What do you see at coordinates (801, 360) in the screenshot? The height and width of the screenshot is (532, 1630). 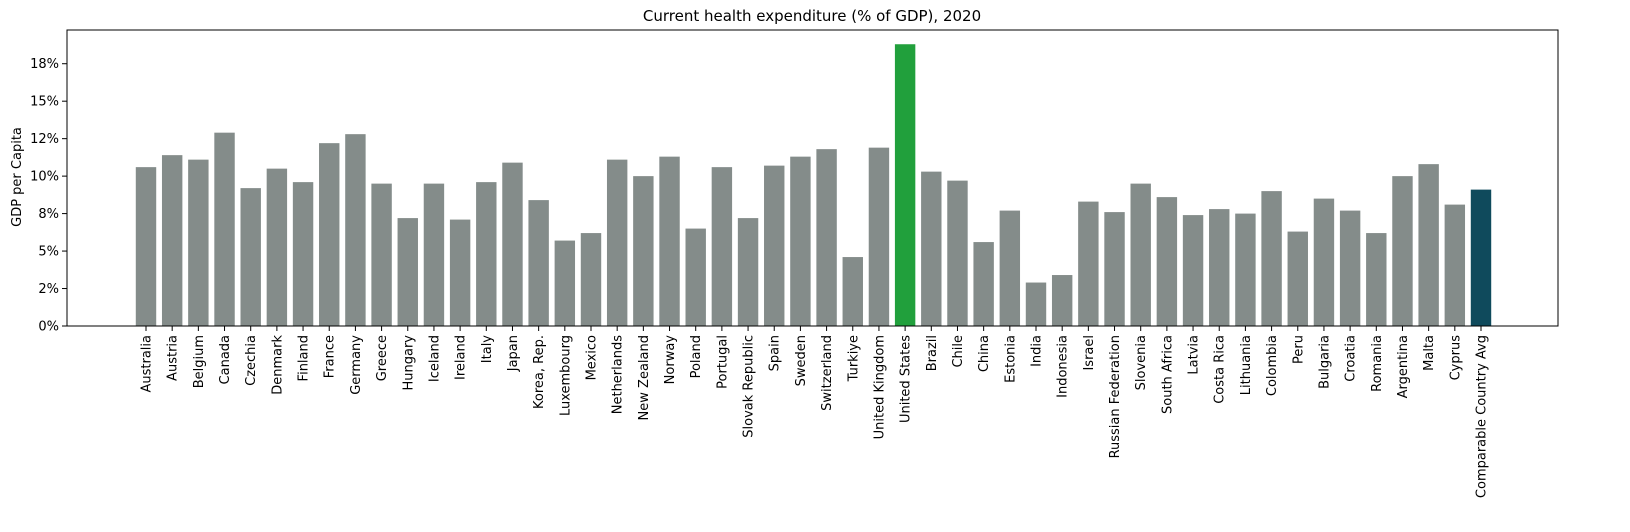 I see `x-tick-label: Sweden` at bounding box center [801, 360].